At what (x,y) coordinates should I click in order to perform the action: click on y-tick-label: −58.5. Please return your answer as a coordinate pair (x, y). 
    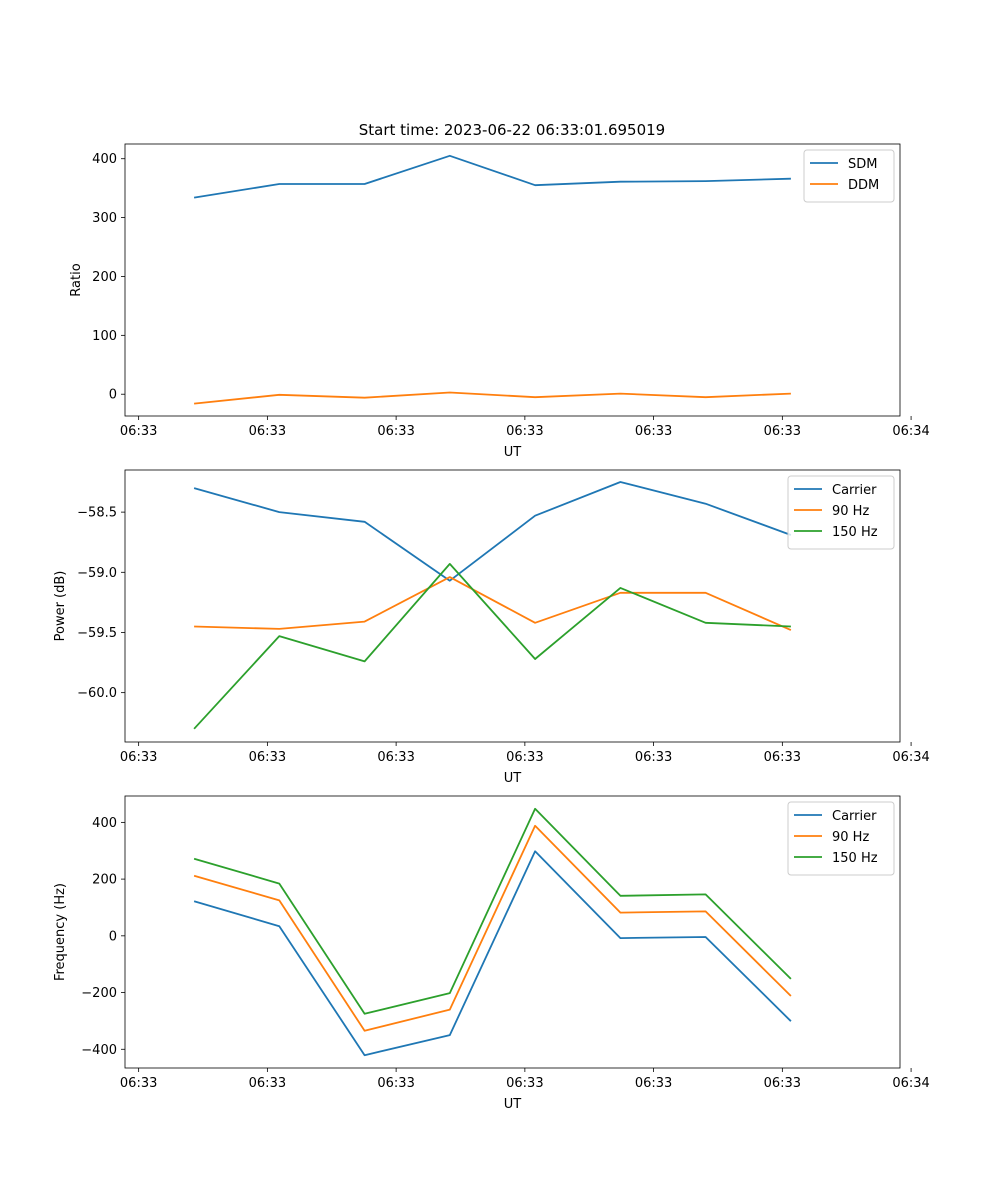
    Looking at the image, I should click on (97, 513).